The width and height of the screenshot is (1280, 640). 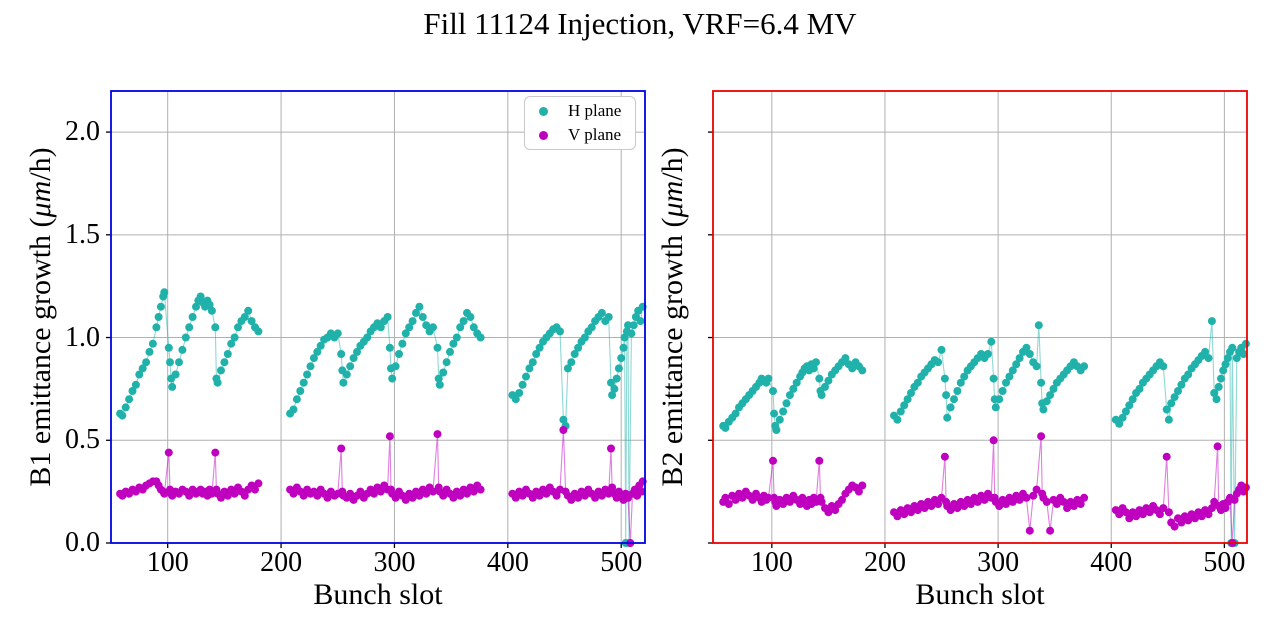 I want to click on b1-y-tick-label: 2.0, so click(x=82, y=132).